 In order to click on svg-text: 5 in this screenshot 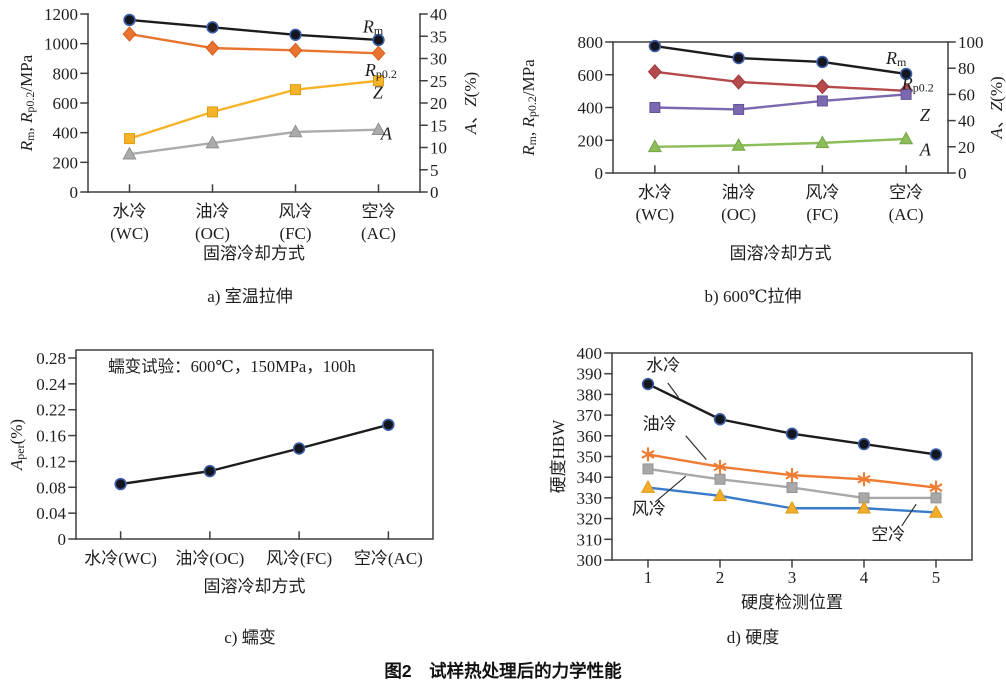, I will do `click(936, 577)`.